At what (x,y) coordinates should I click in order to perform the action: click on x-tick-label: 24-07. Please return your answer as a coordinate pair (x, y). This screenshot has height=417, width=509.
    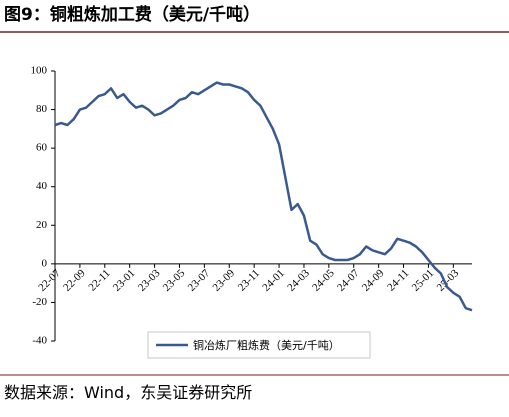
    Looking at the image, I should click on (348, 280).